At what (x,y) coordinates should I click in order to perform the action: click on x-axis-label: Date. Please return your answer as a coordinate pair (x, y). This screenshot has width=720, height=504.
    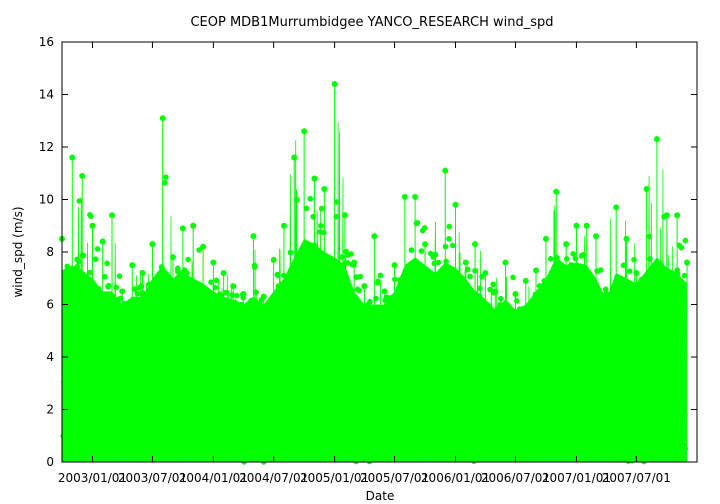
    Looking at the image, I should click on (380, 496).